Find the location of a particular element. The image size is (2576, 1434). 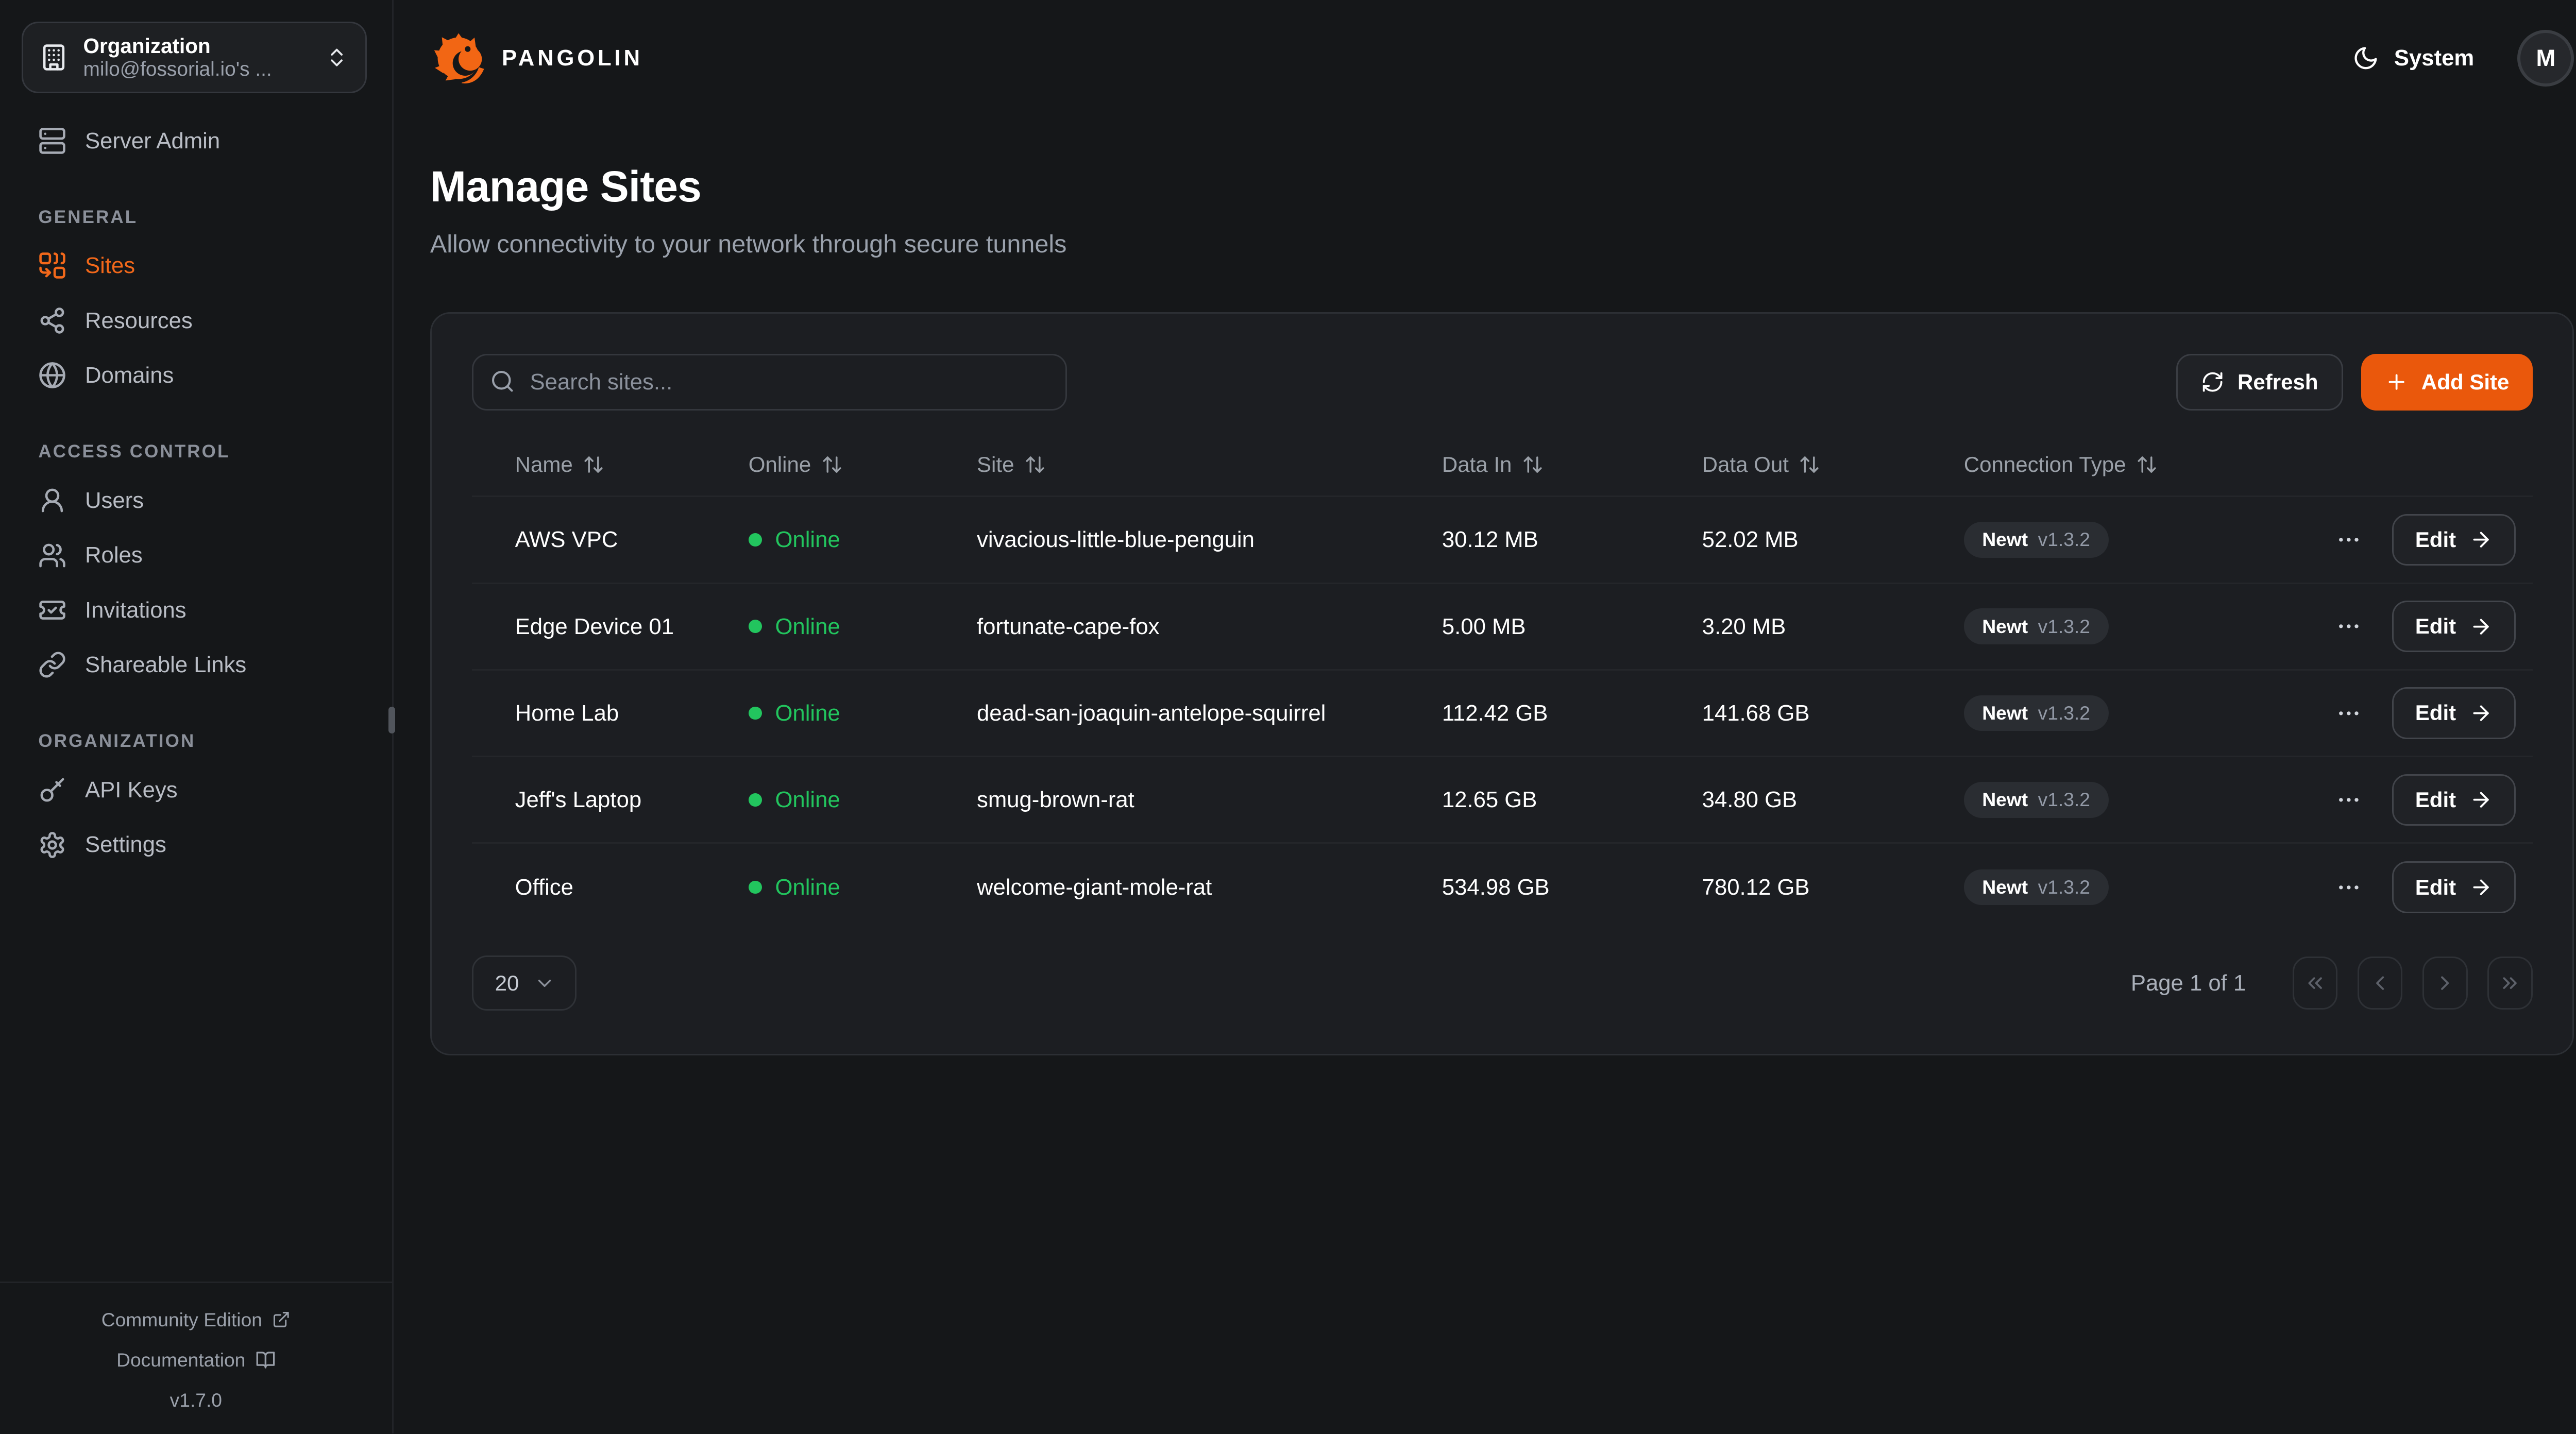

documentation-link: Documentation is located at coordinates (196, 1360).